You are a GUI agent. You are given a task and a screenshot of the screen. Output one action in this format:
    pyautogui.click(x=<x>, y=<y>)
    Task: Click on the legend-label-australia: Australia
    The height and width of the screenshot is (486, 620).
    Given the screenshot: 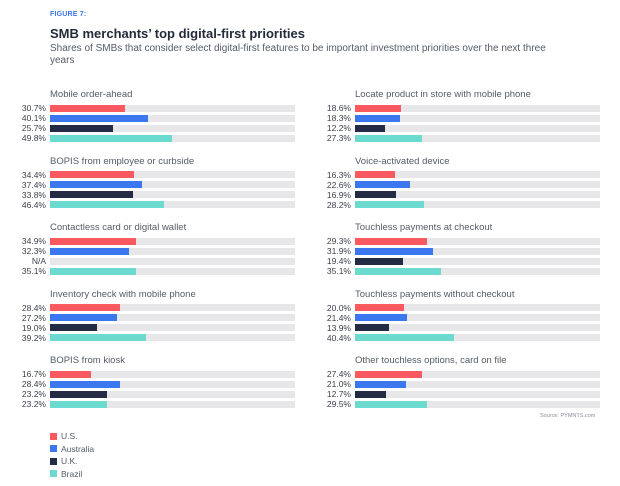 What is the action you would take?
    pyautogui.click(x=78, y=448)
    